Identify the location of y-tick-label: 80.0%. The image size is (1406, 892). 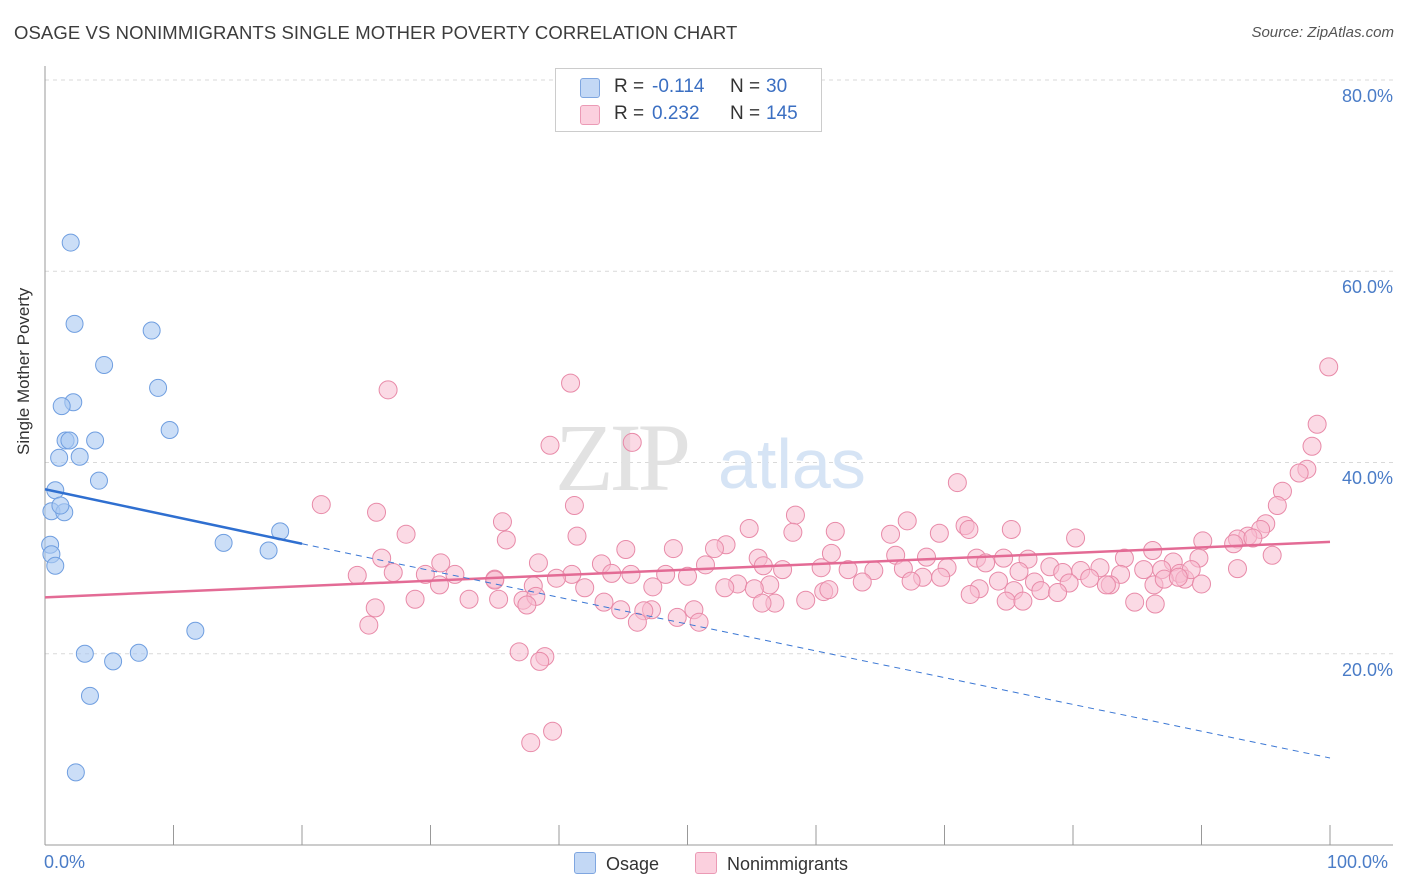
(1367, 96).